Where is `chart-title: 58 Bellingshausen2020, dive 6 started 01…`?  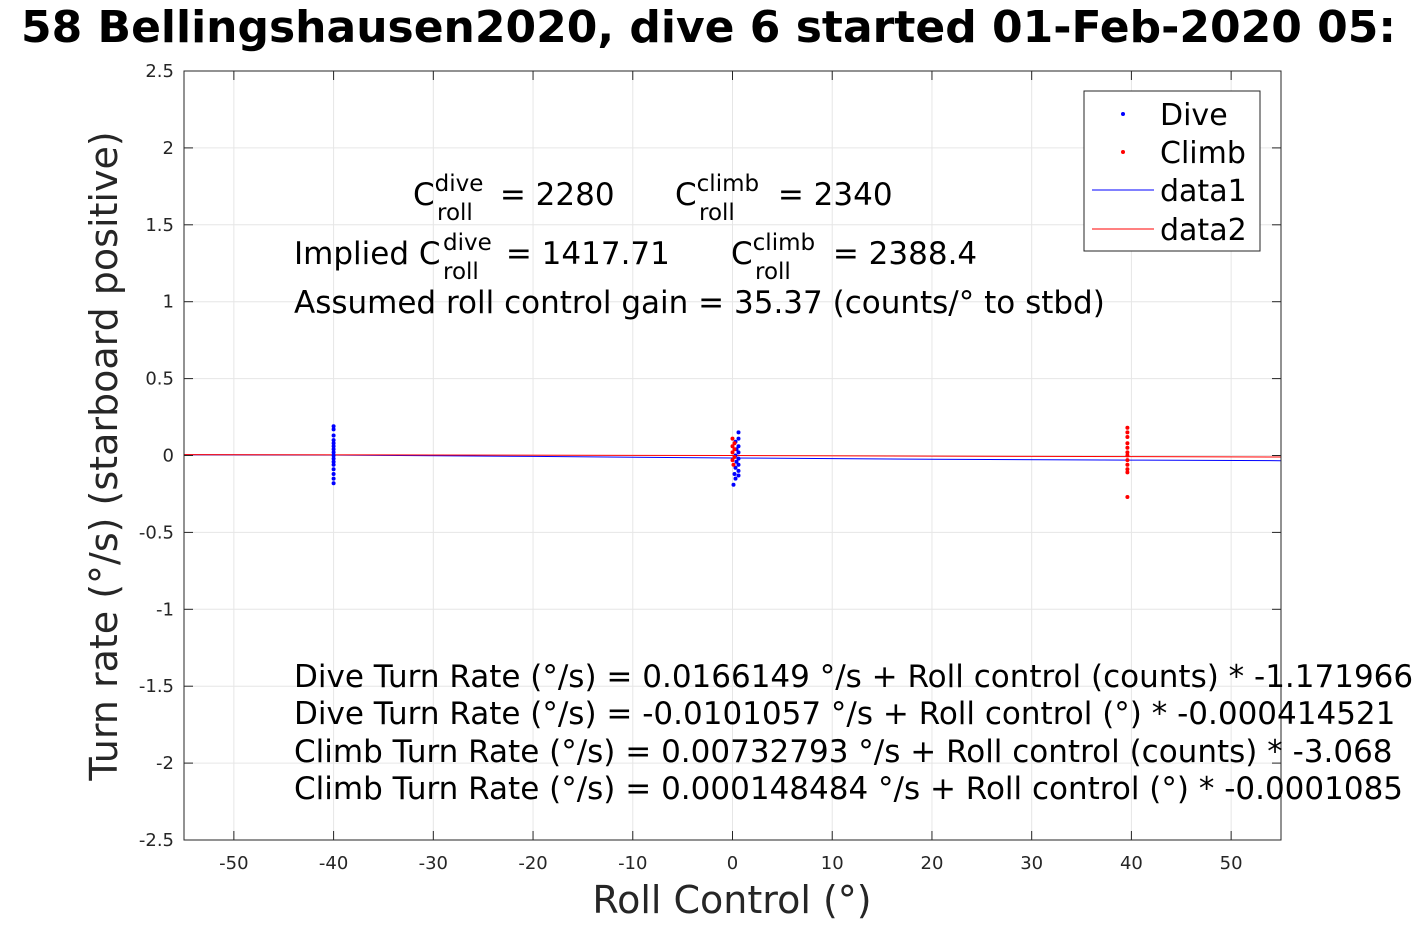 chart-title: 58 Bellingshausen2020, dive 6 started 01… is located at coordinates (708, 27).